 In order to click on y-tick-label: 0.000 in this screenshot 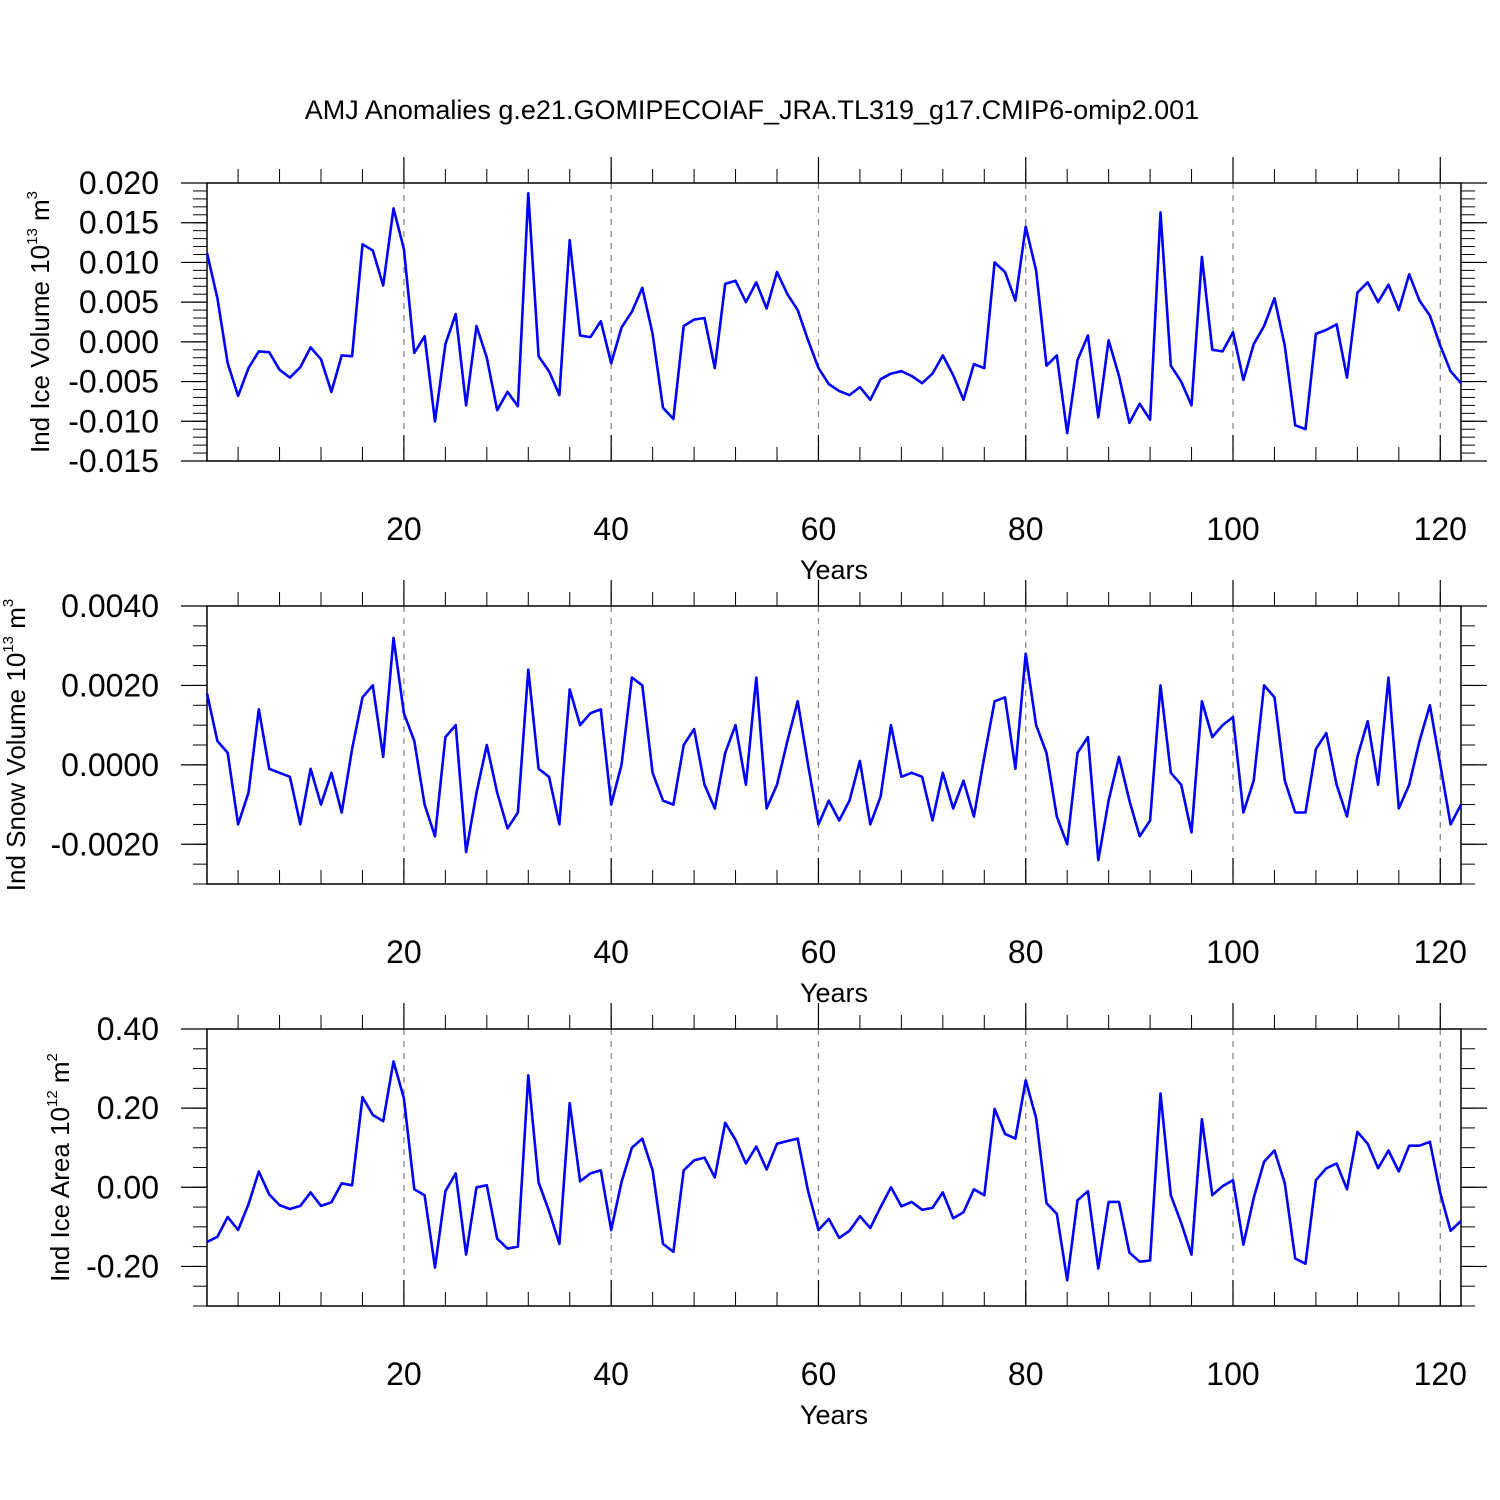, I will do `click(119, 342)`.